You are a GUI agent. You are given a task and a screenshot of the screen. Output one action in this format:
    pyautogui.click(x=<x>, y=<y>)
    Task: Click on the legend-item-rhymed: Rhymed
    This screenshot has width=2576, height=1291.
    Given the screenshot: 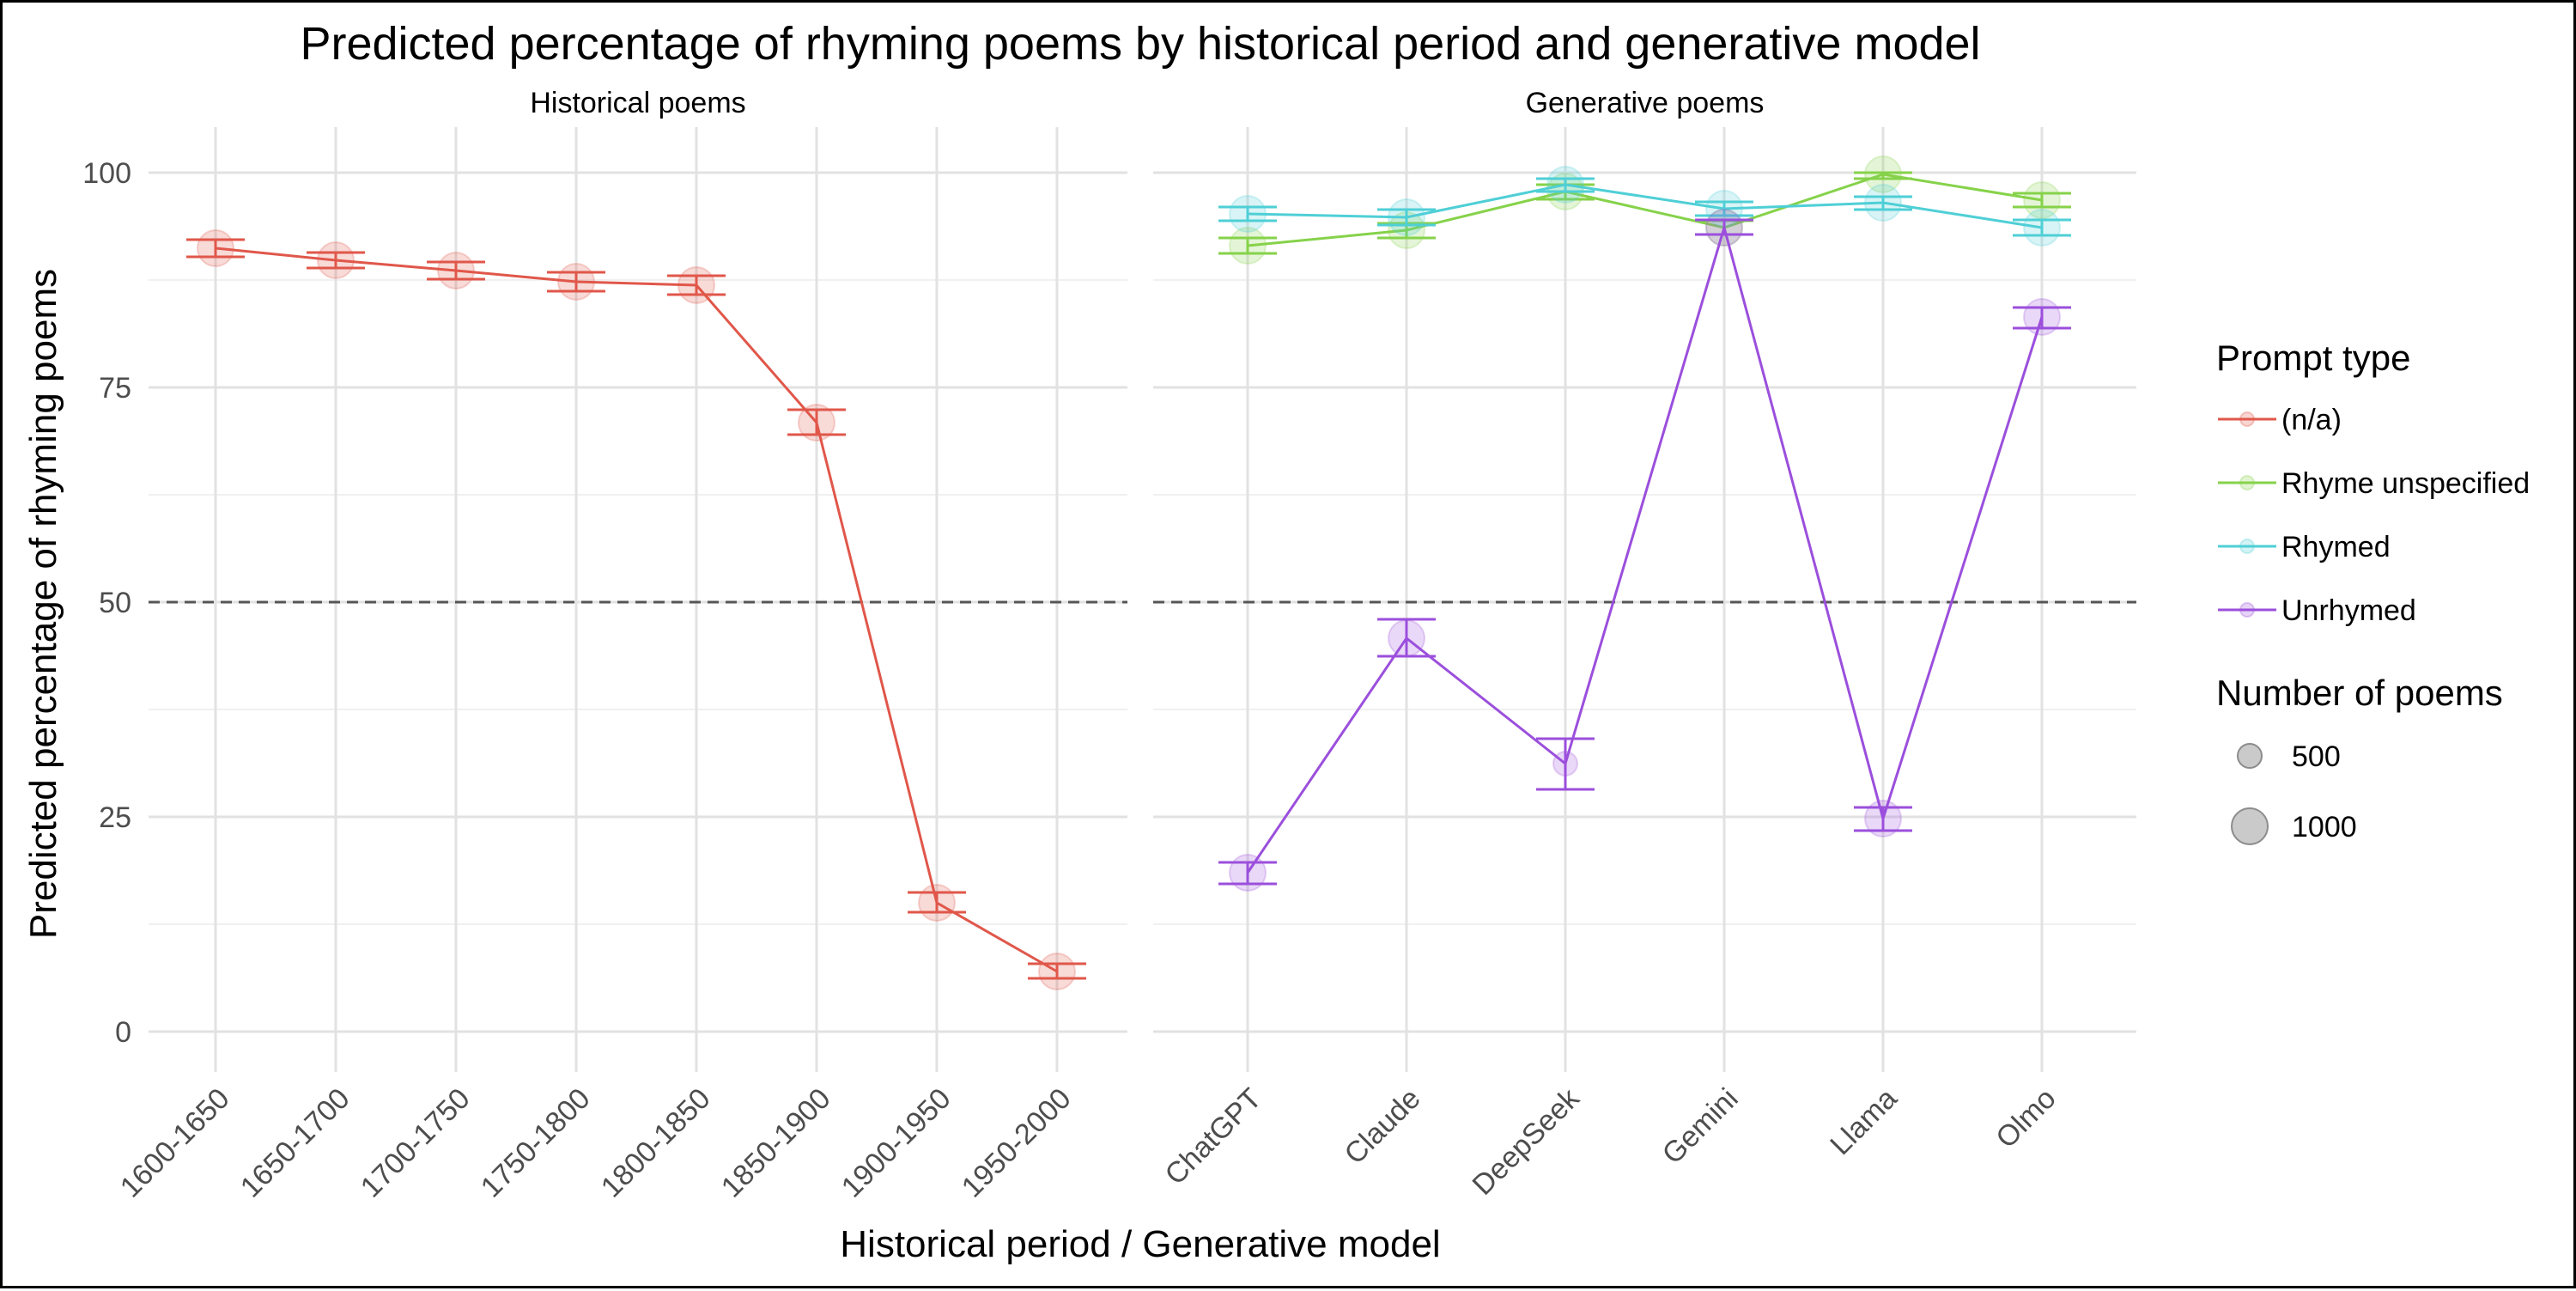 What is the action you would take?
    pyautogui.click(x=2304, y=547)
    